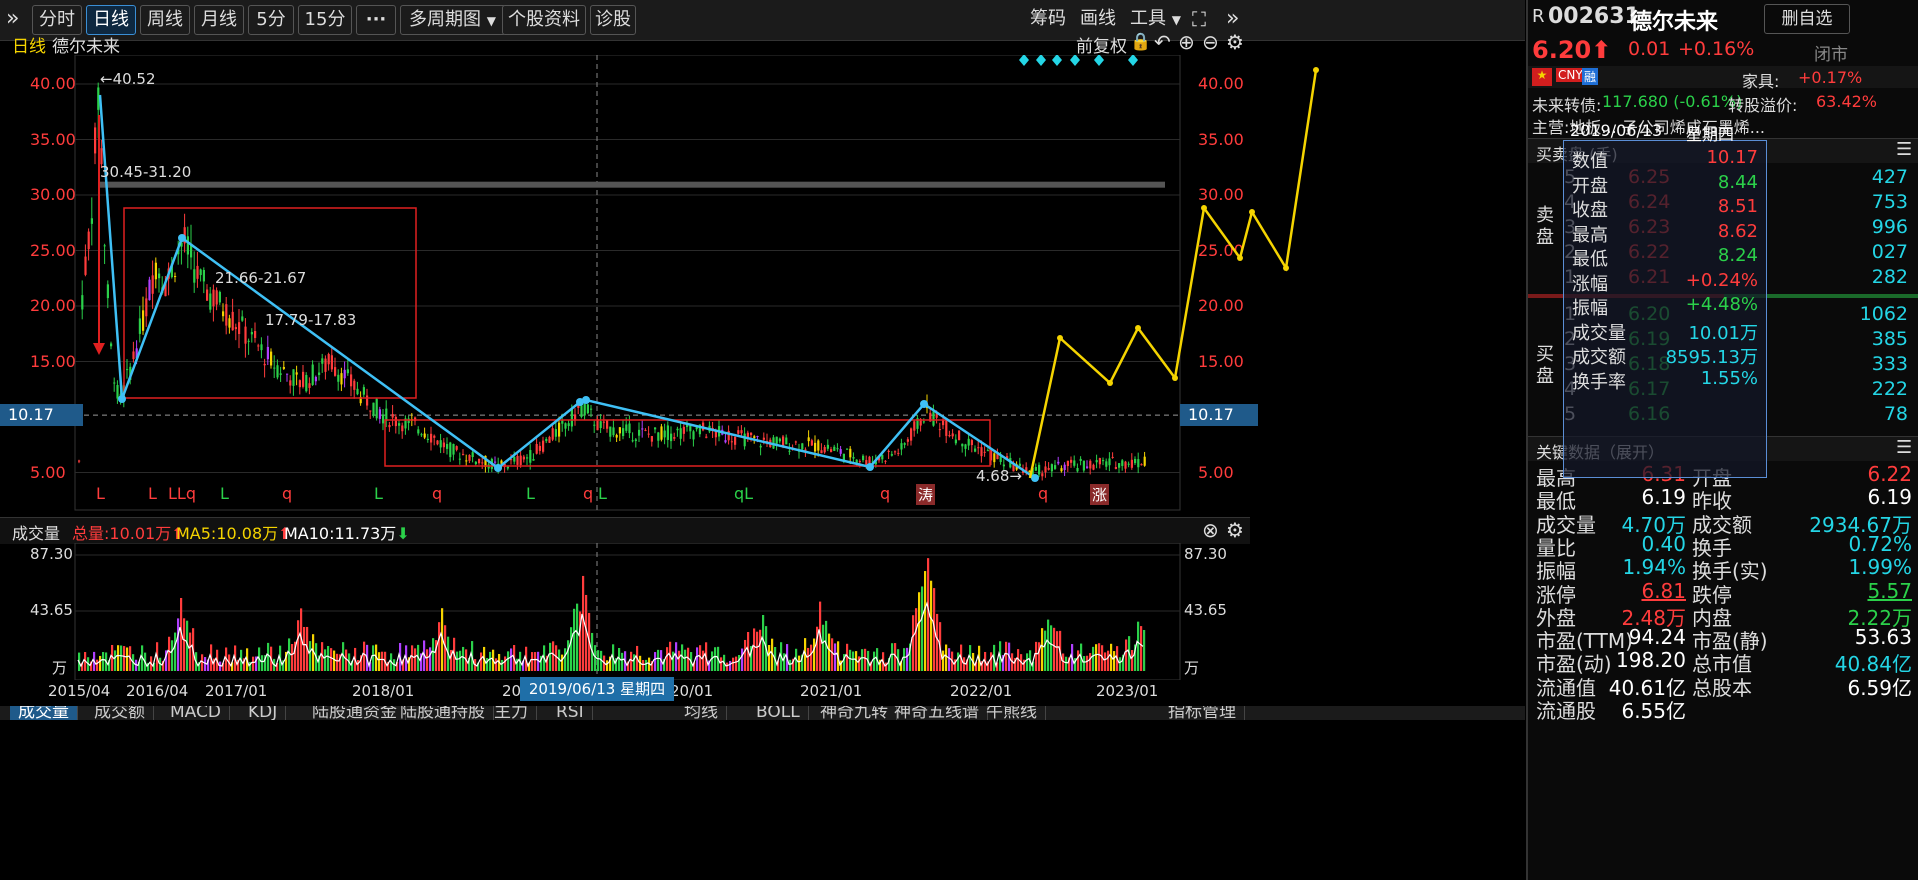 Image resolution: width=1918 pixels, height=880 pixels. Describe the element at coordinates (1141, 42) in the screenshot. I see `lock-icon: 🔒` at that location.